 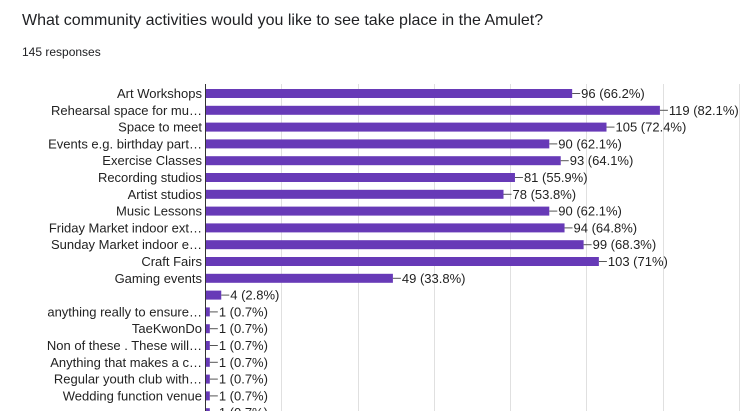 What do you see at coordinates (254, 295) in the screenshot?
I see `data-label-12: 4 (2.8%)` at bounding box center [254, 295].